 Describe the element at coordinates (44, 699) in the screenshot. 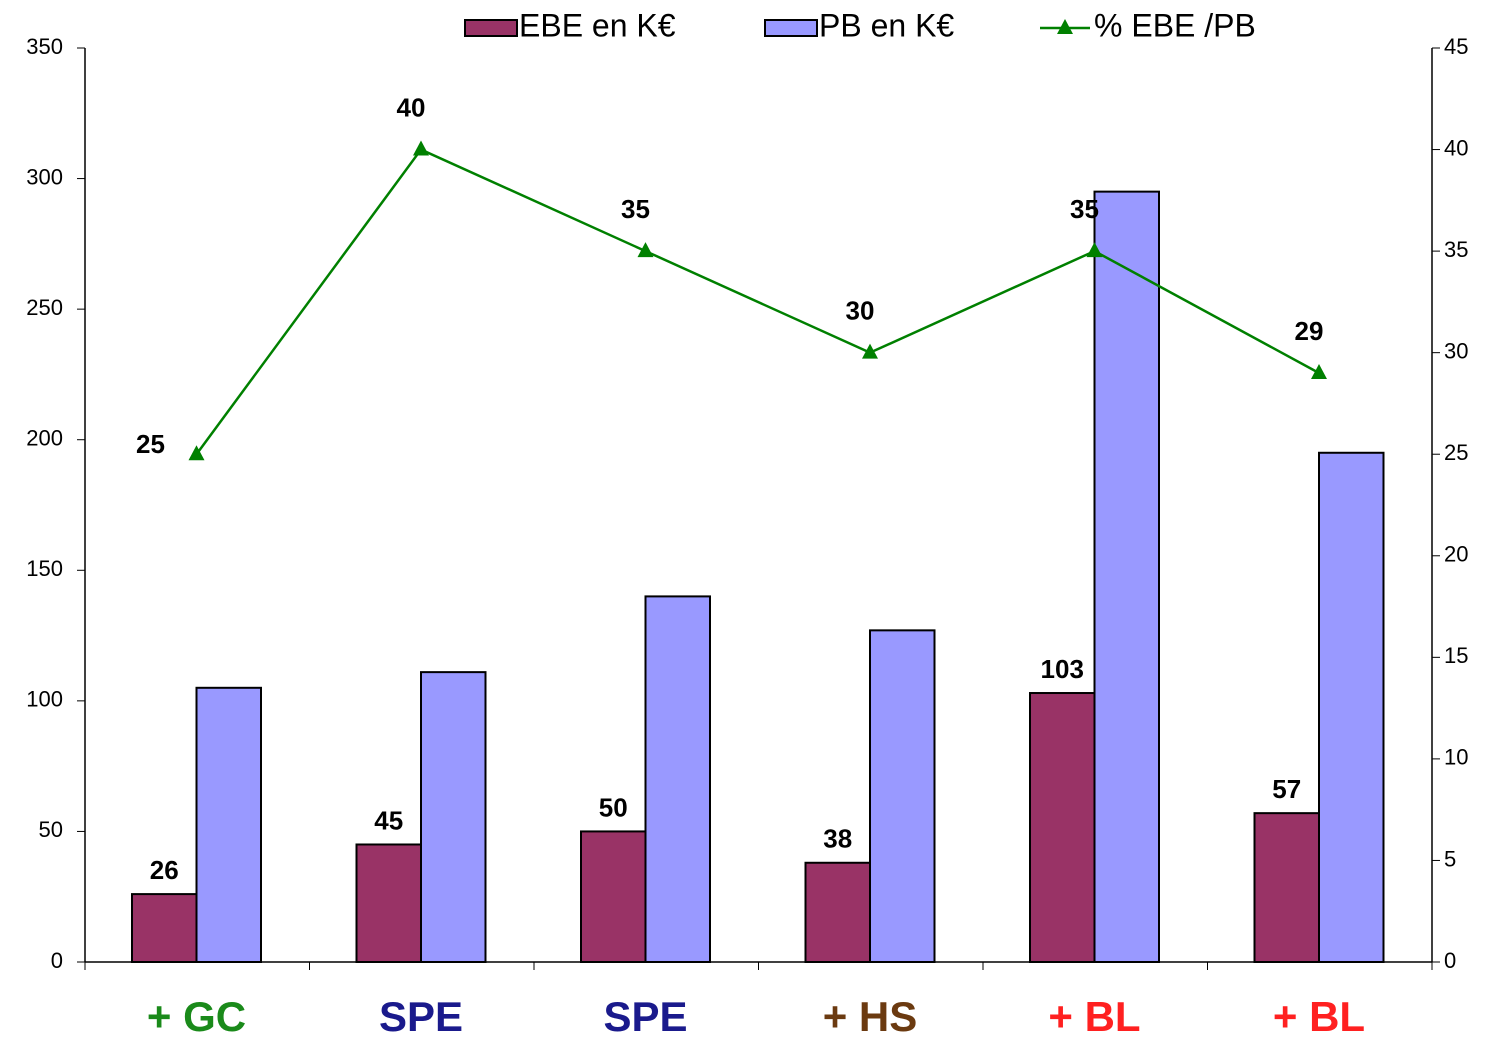

I see `y-tick-label: 100` at that location.